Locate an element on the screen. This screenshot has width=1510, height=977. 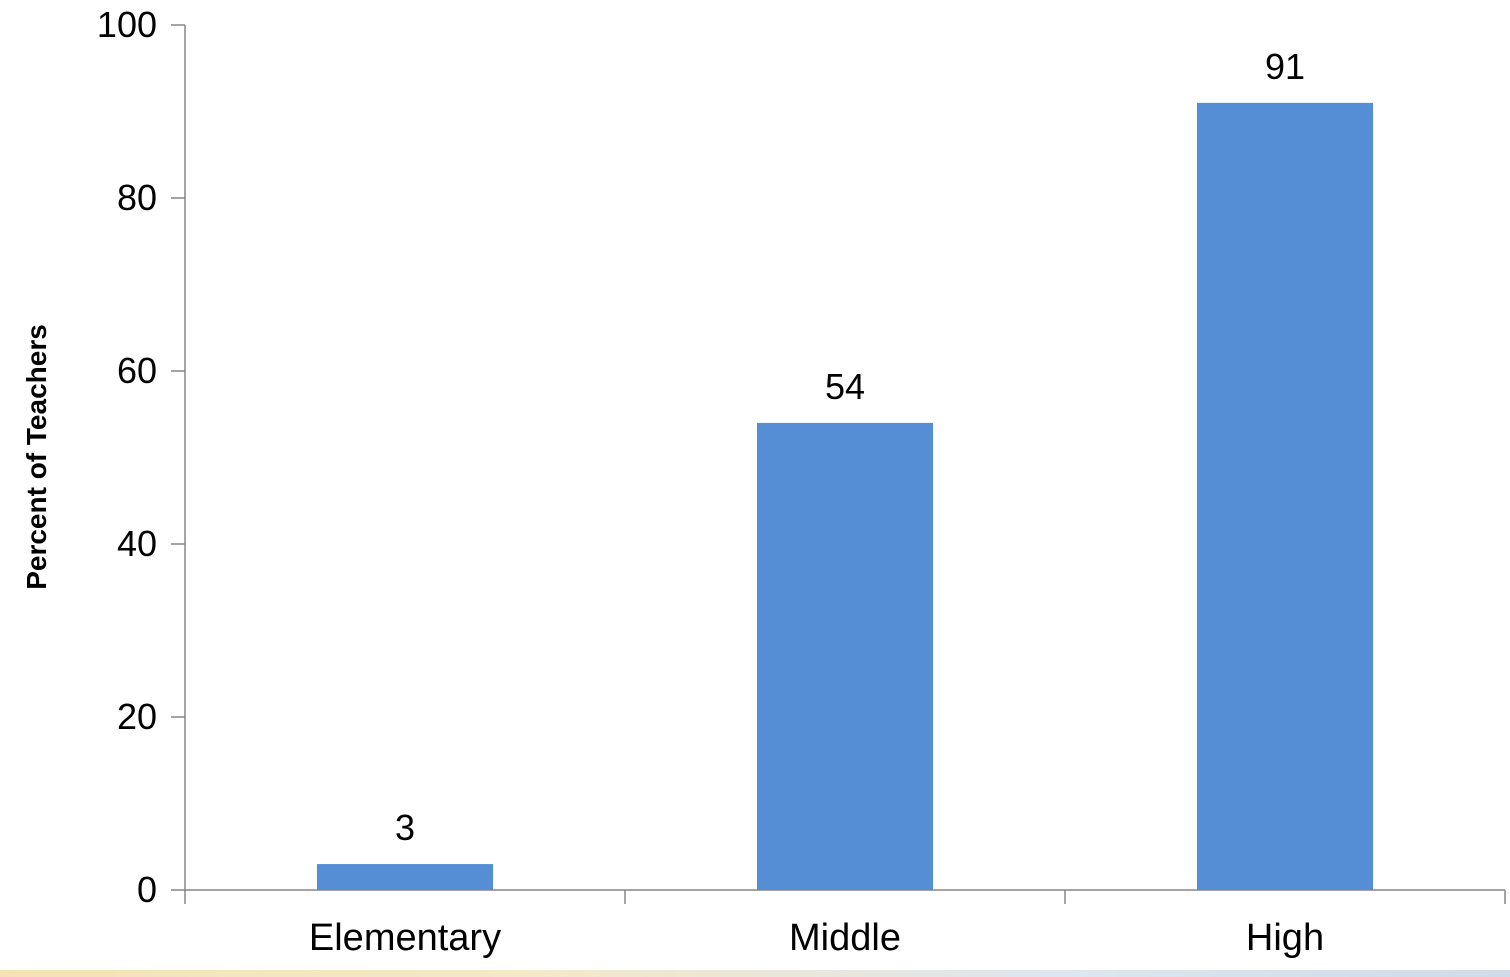
bar-elementary is located at coordinates (405, 877).